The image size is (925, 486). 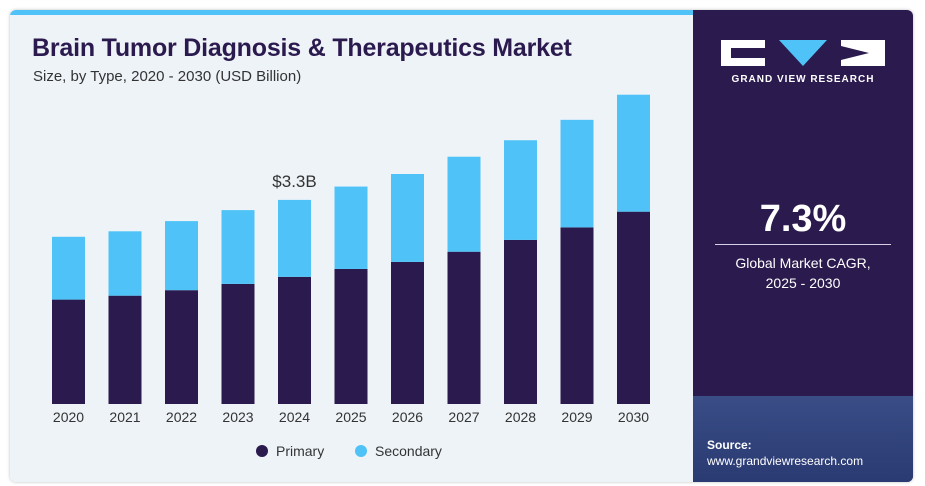 What do you see at coordinates (238, 247) in the screenshot?
I see `bar-secondary-2023` at bounding box center [238, 247].